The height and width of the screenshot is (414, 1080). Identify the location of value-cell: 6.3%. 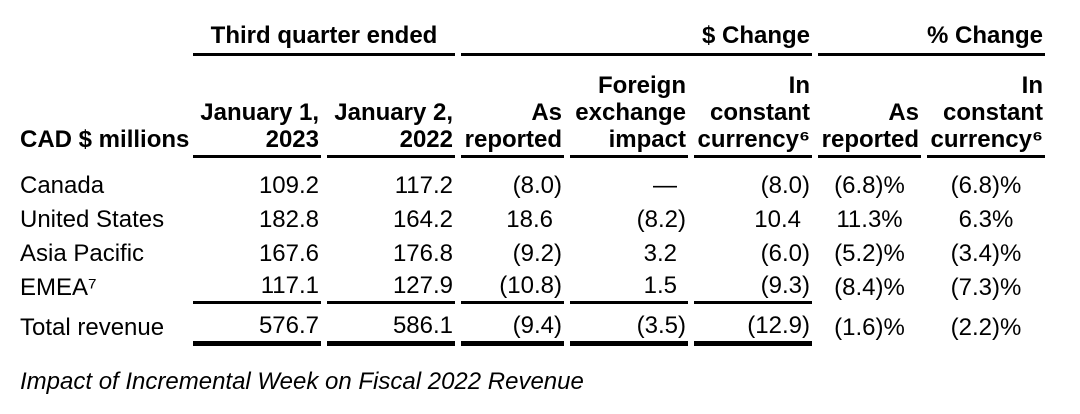
(986, 219).